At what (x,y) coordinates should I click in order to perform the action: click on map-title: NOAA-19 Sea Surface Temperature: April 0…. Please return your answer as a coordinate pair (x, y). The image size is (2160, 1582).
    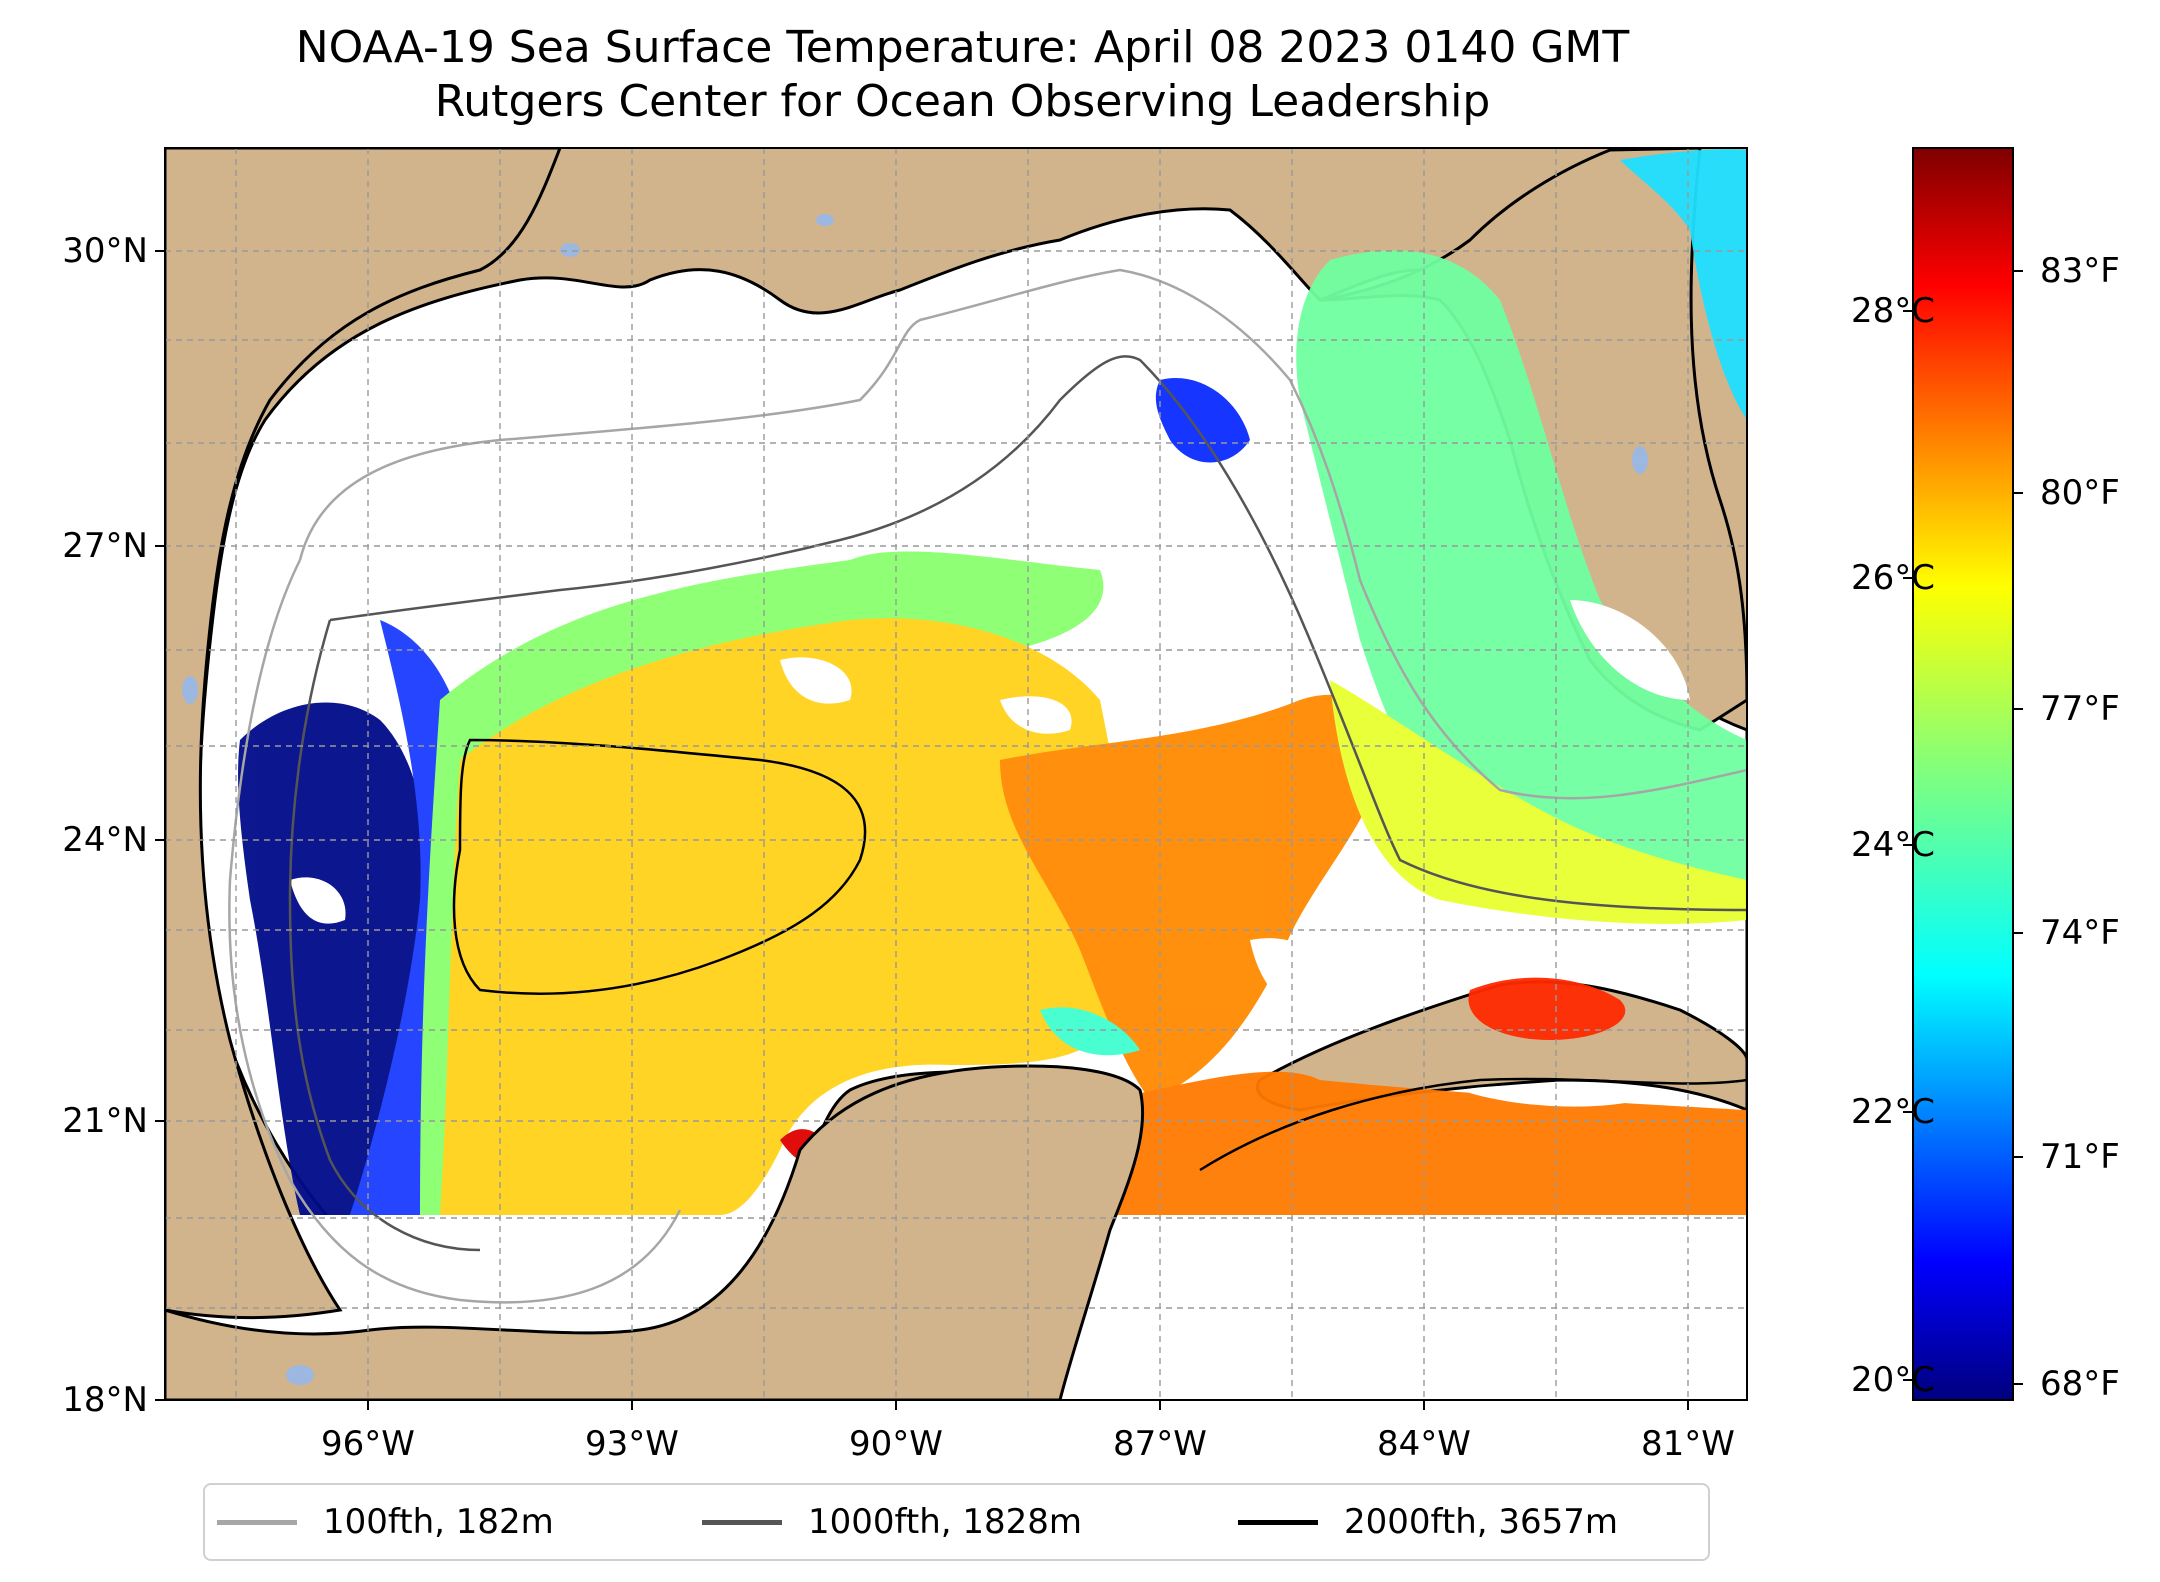
    Looking at the image, I should click on (962, 47).